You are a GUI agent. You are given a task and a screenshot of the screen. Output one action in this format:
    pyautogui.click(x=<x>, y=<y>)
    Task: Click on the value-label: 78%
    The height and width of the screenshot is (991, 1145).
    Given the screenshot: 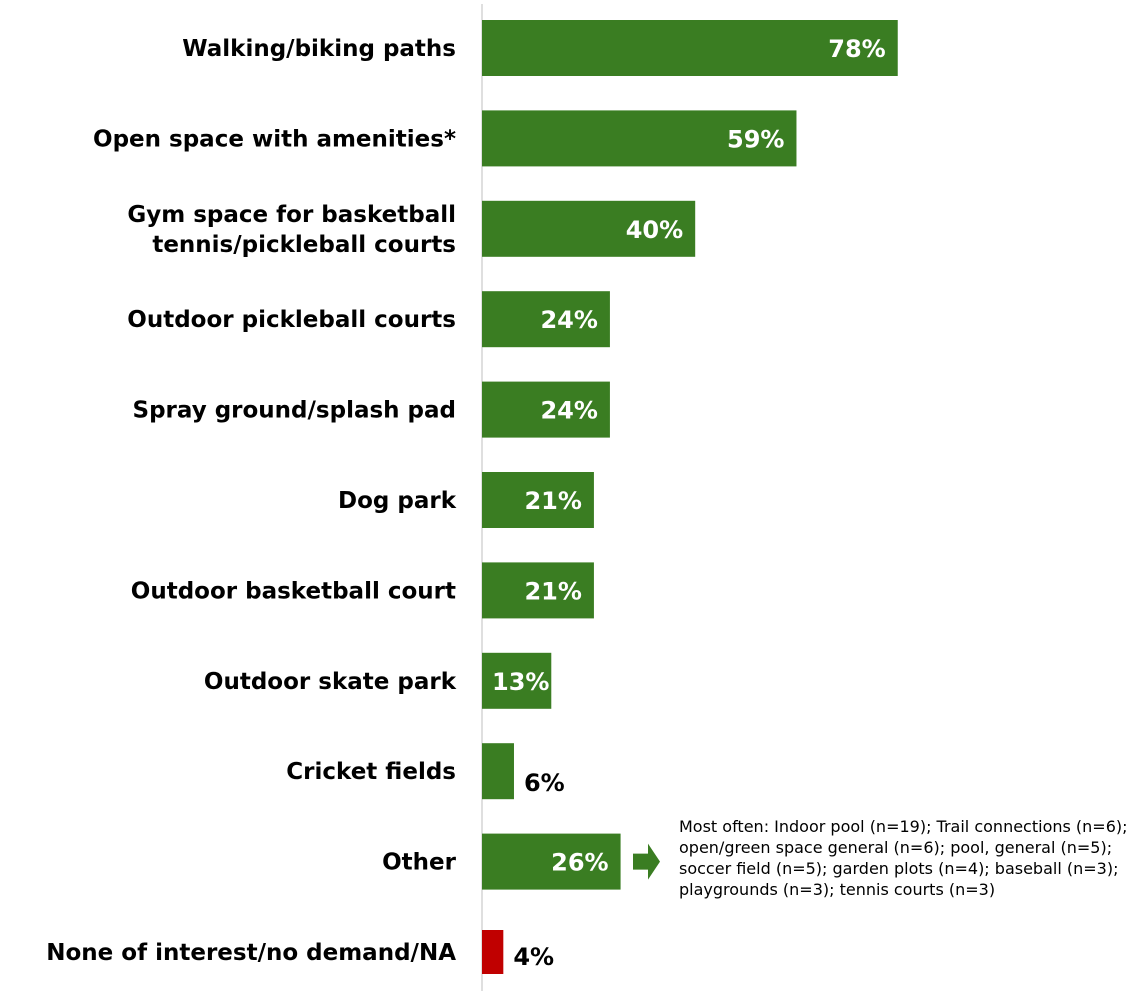 What is the action you would take?
    pyautogui.click(x=856, y=49)
    